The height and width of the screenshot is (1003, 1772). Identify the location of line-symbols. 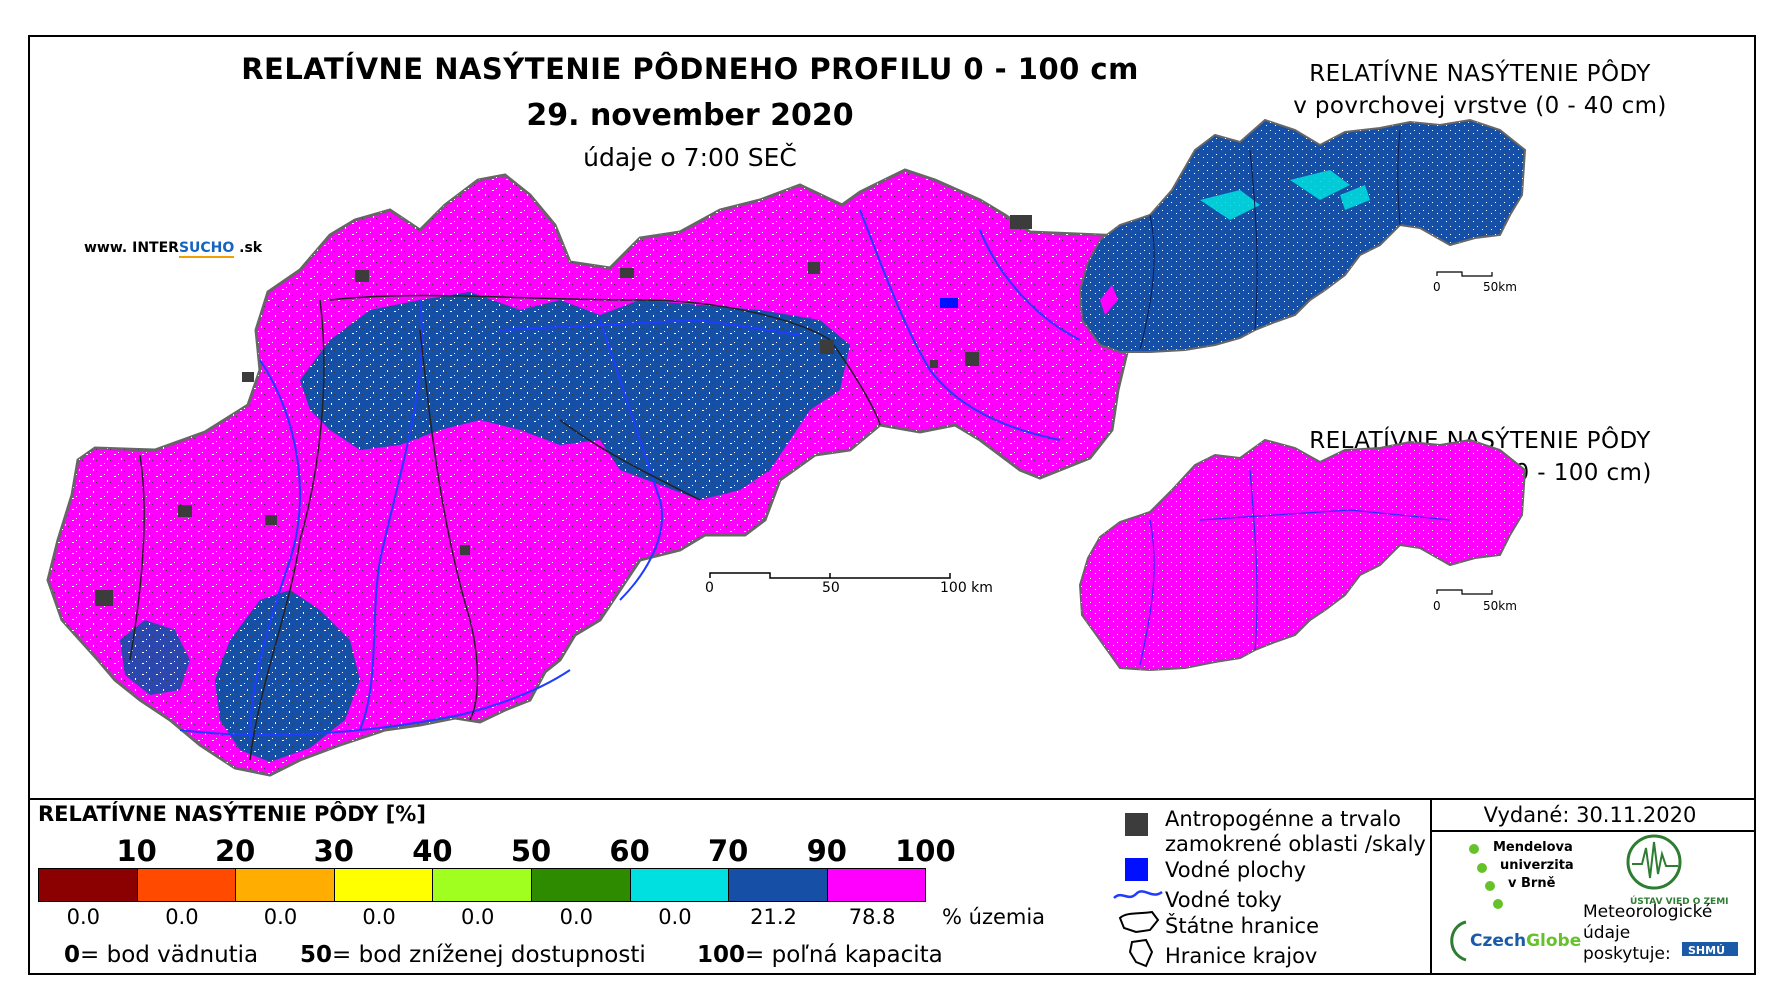
(1138, 929).